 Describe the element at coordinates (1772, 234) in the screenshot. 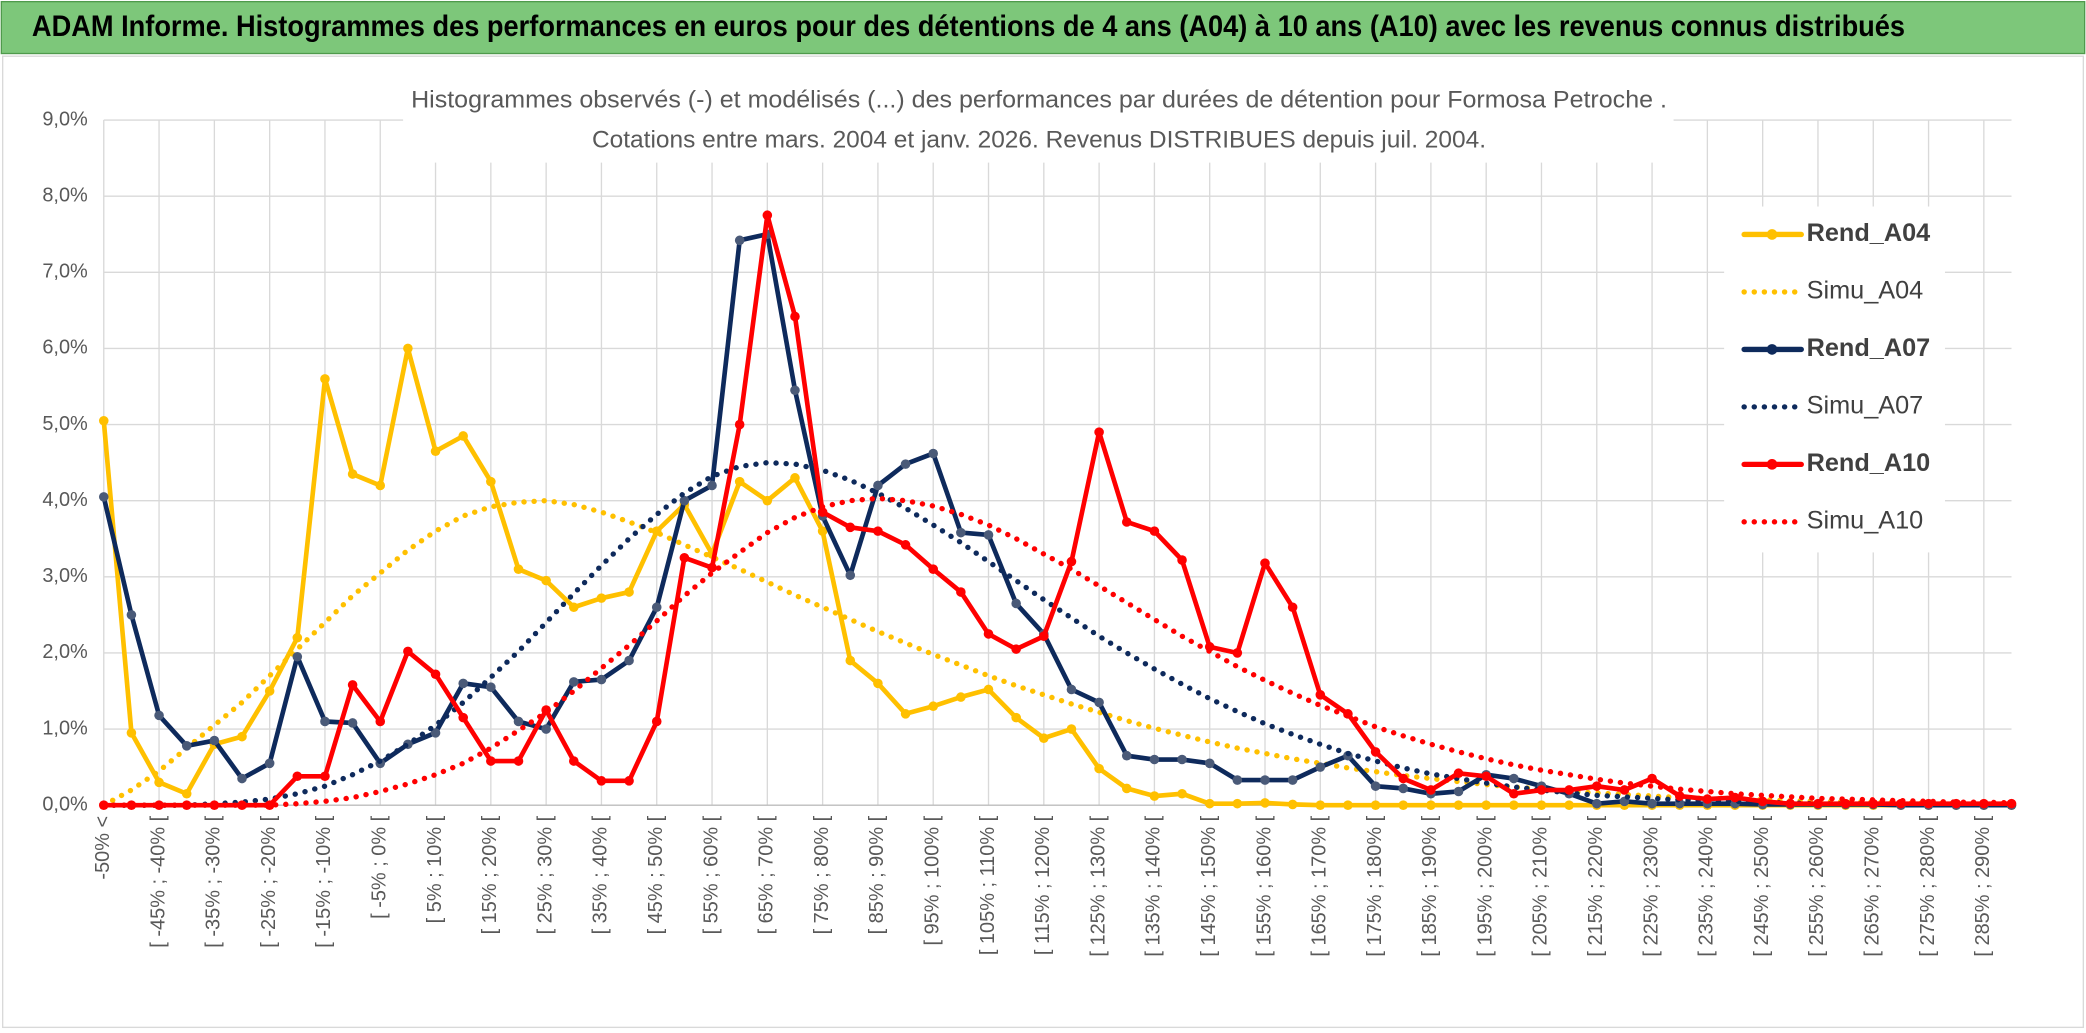

I see `legend-marker` at that location.